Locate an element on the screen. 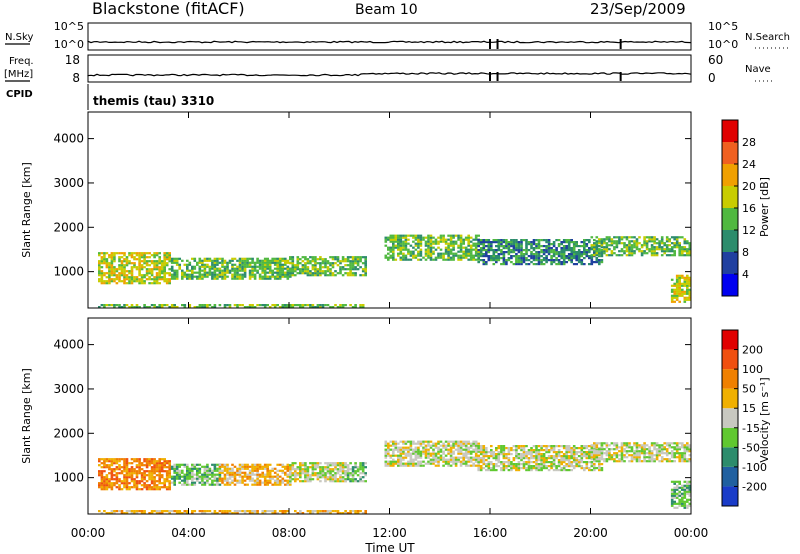 The image size is (800, 554). colorbar-frame is located at coordinates (730, 418).